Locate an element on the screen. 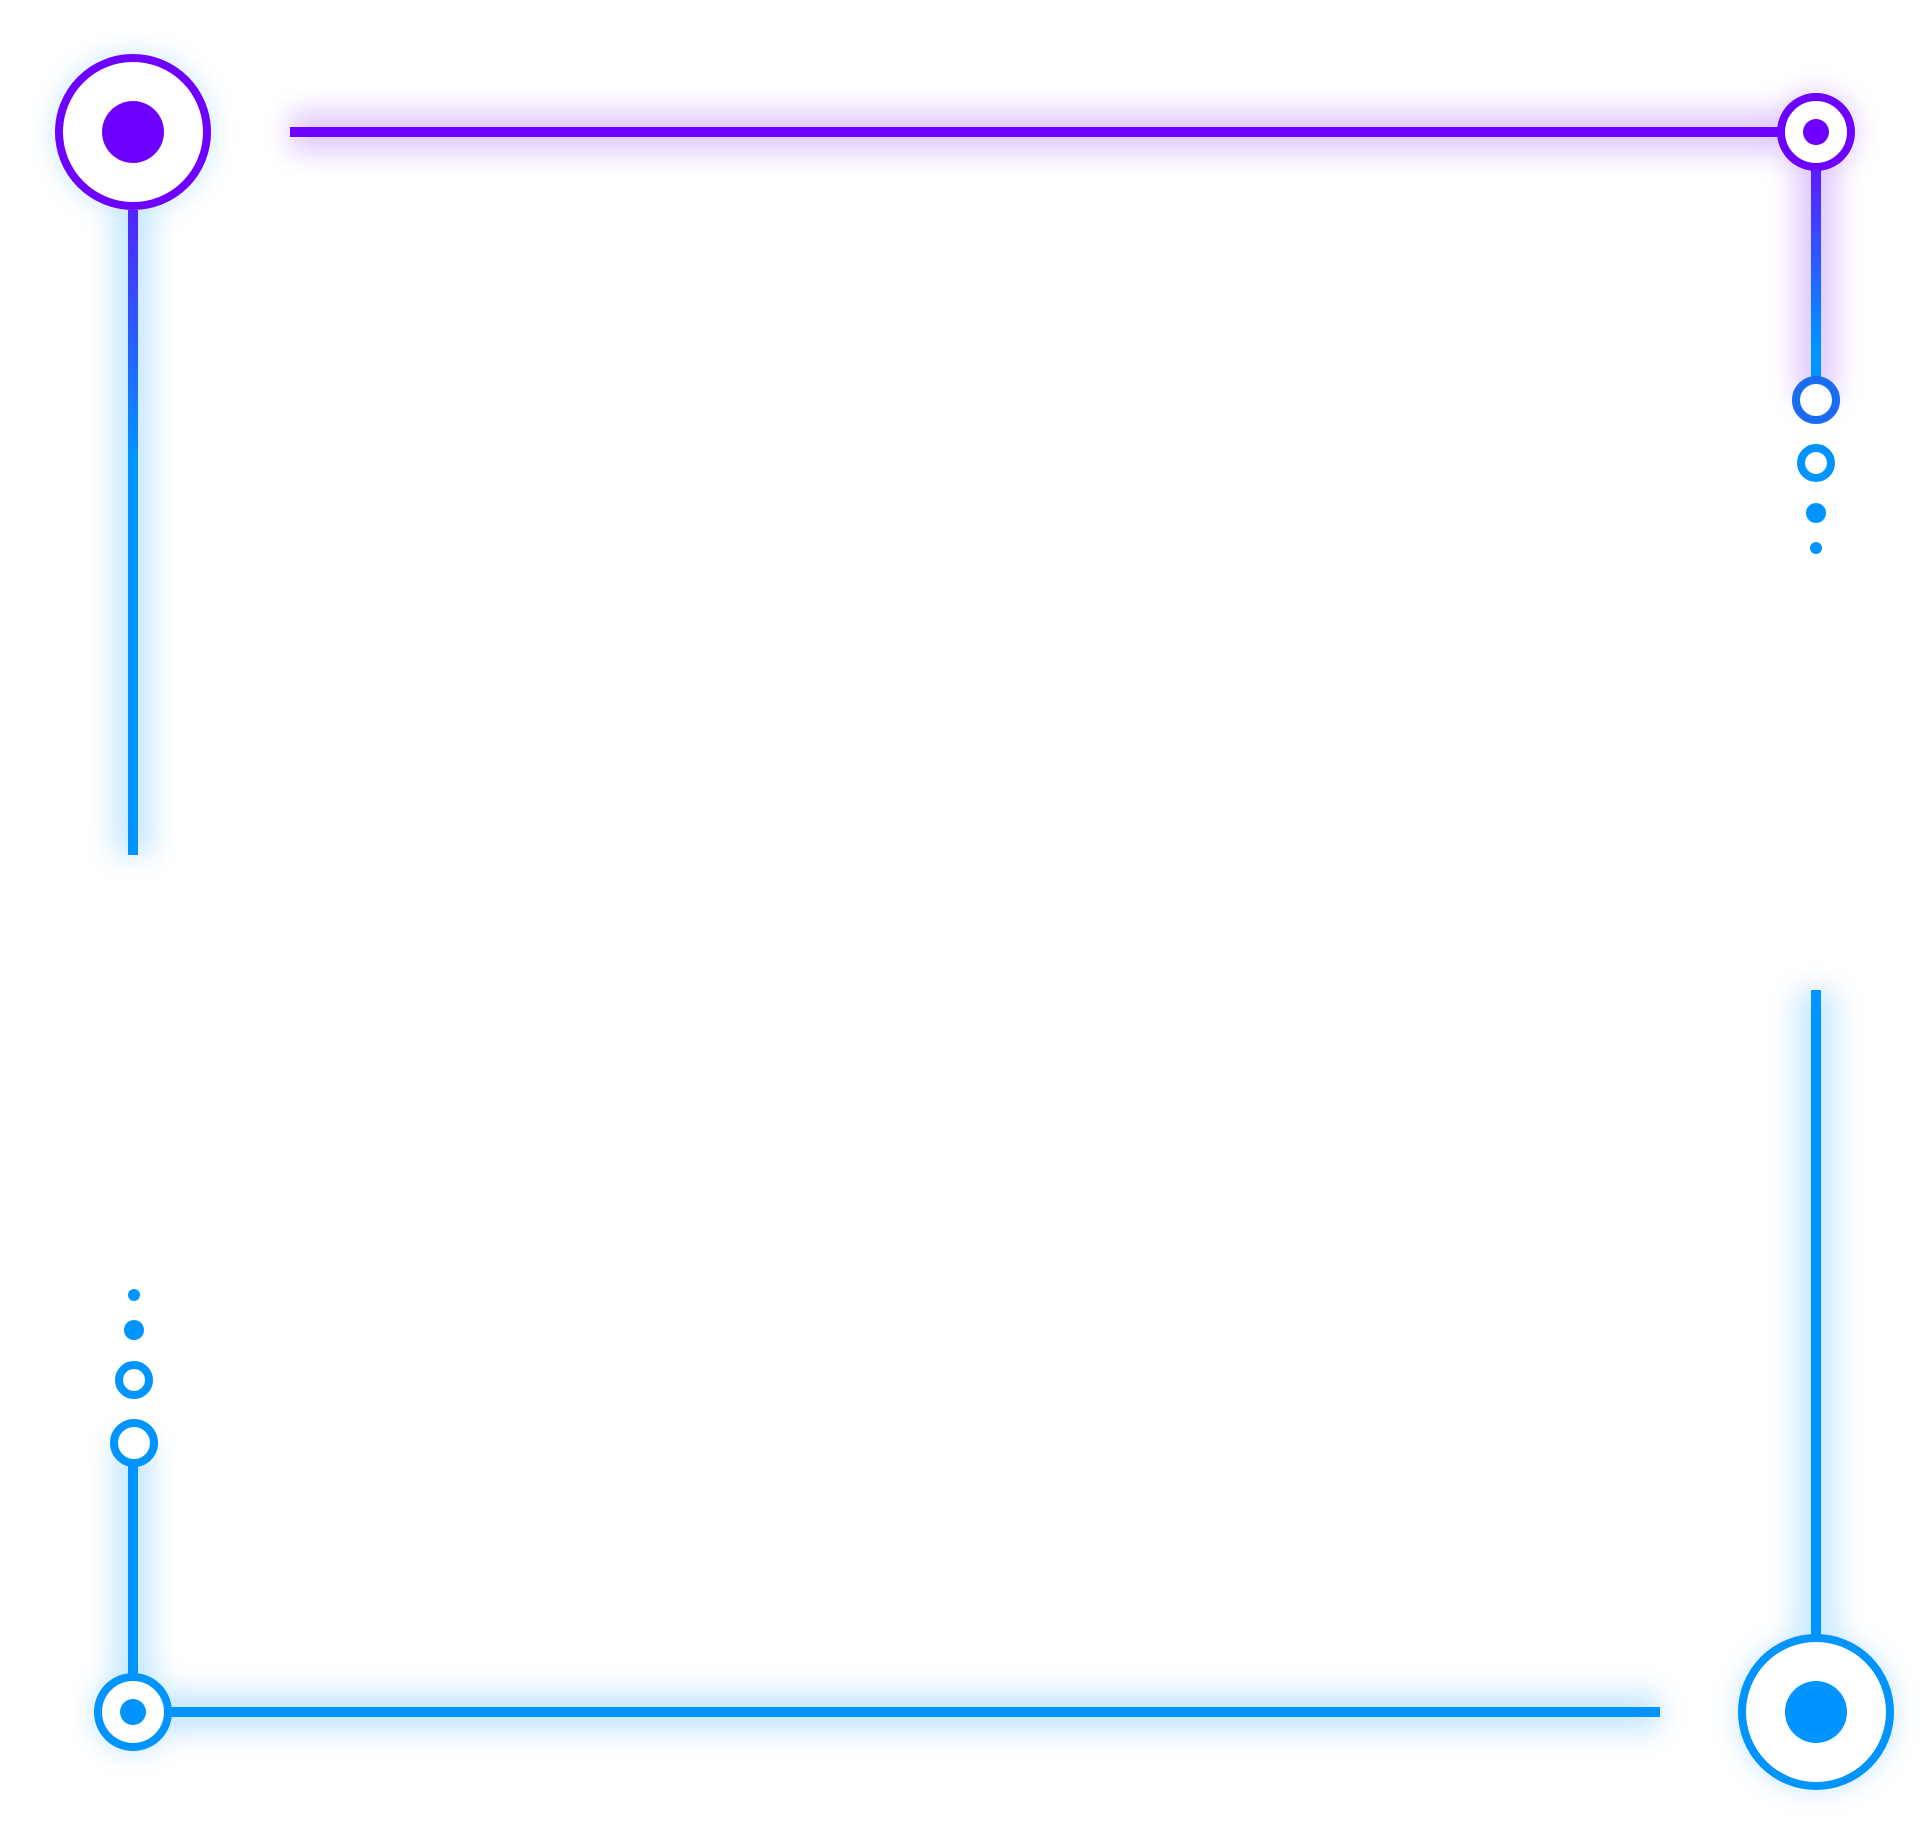 This screenshot has height=1824, width=1931. top-left-node-icon is located at coordinates (133, 132).